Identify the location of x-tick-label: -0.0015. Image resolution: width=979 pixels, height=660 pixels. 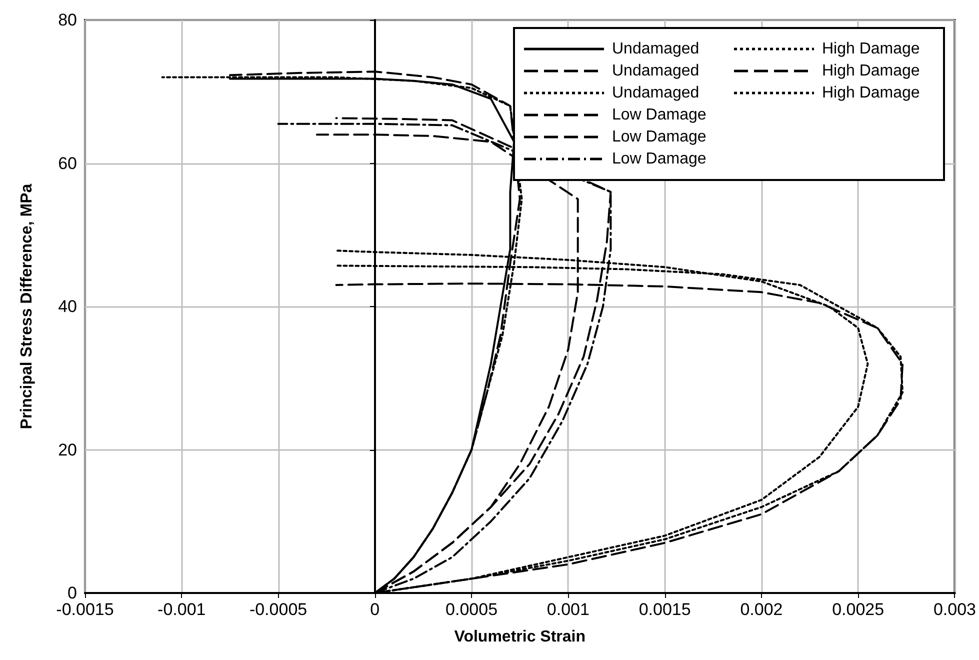
(85, 609).